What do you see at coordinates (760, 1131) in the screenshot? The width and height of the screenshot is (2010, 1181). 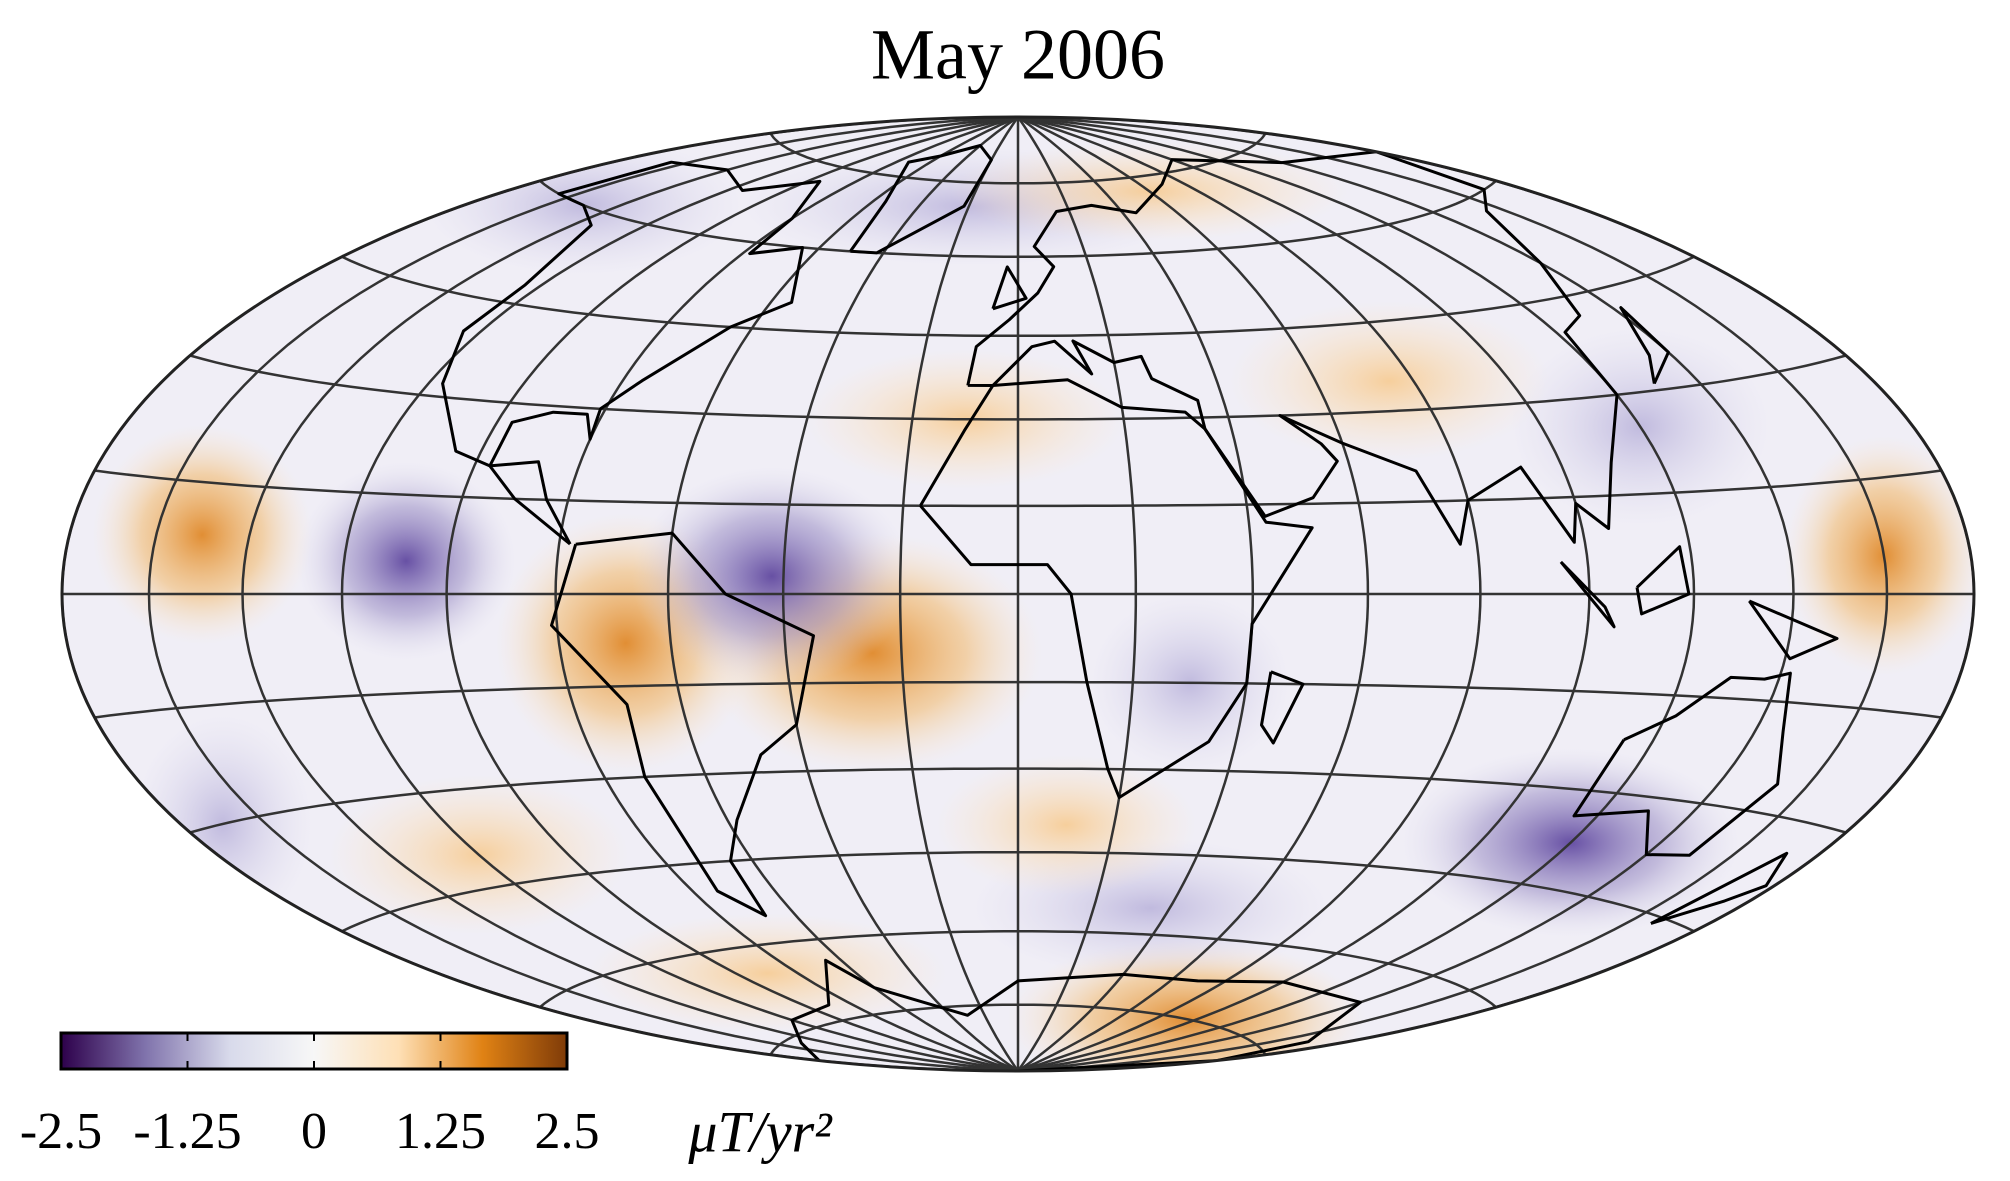 I see `colorbar-label: μT/yr²` at bounding box center [760, 1131].